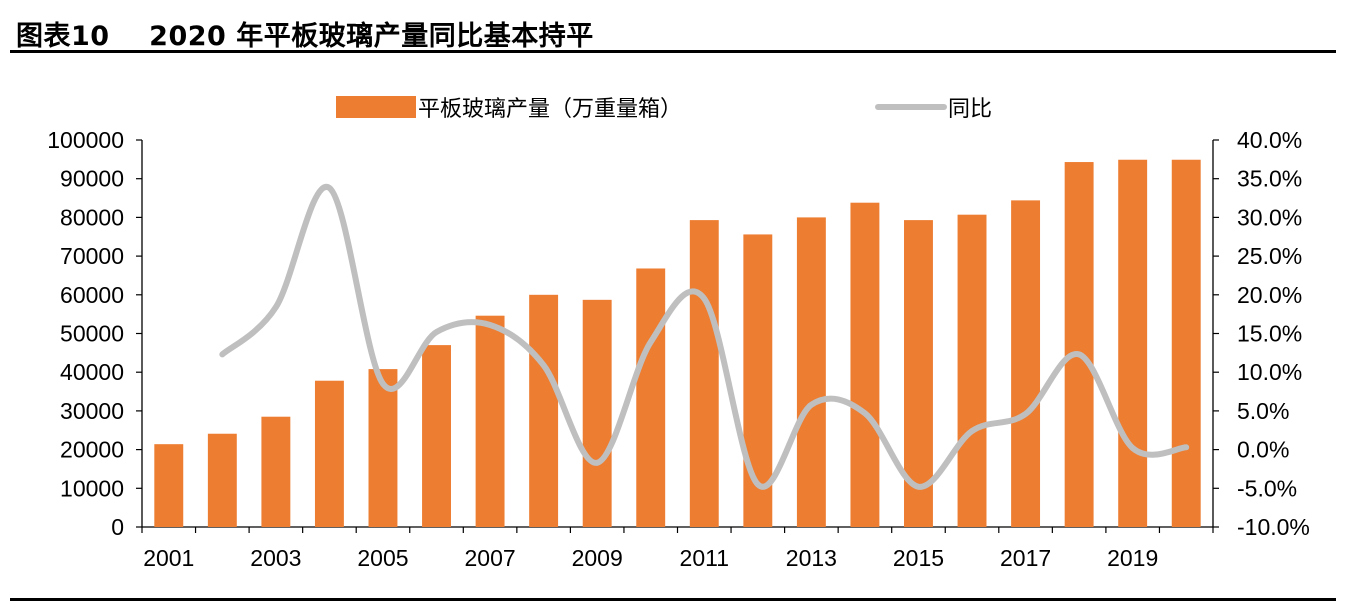 The image size is (1346, 607). I want to click on left-tick-label: 20000, so click(92, 450).